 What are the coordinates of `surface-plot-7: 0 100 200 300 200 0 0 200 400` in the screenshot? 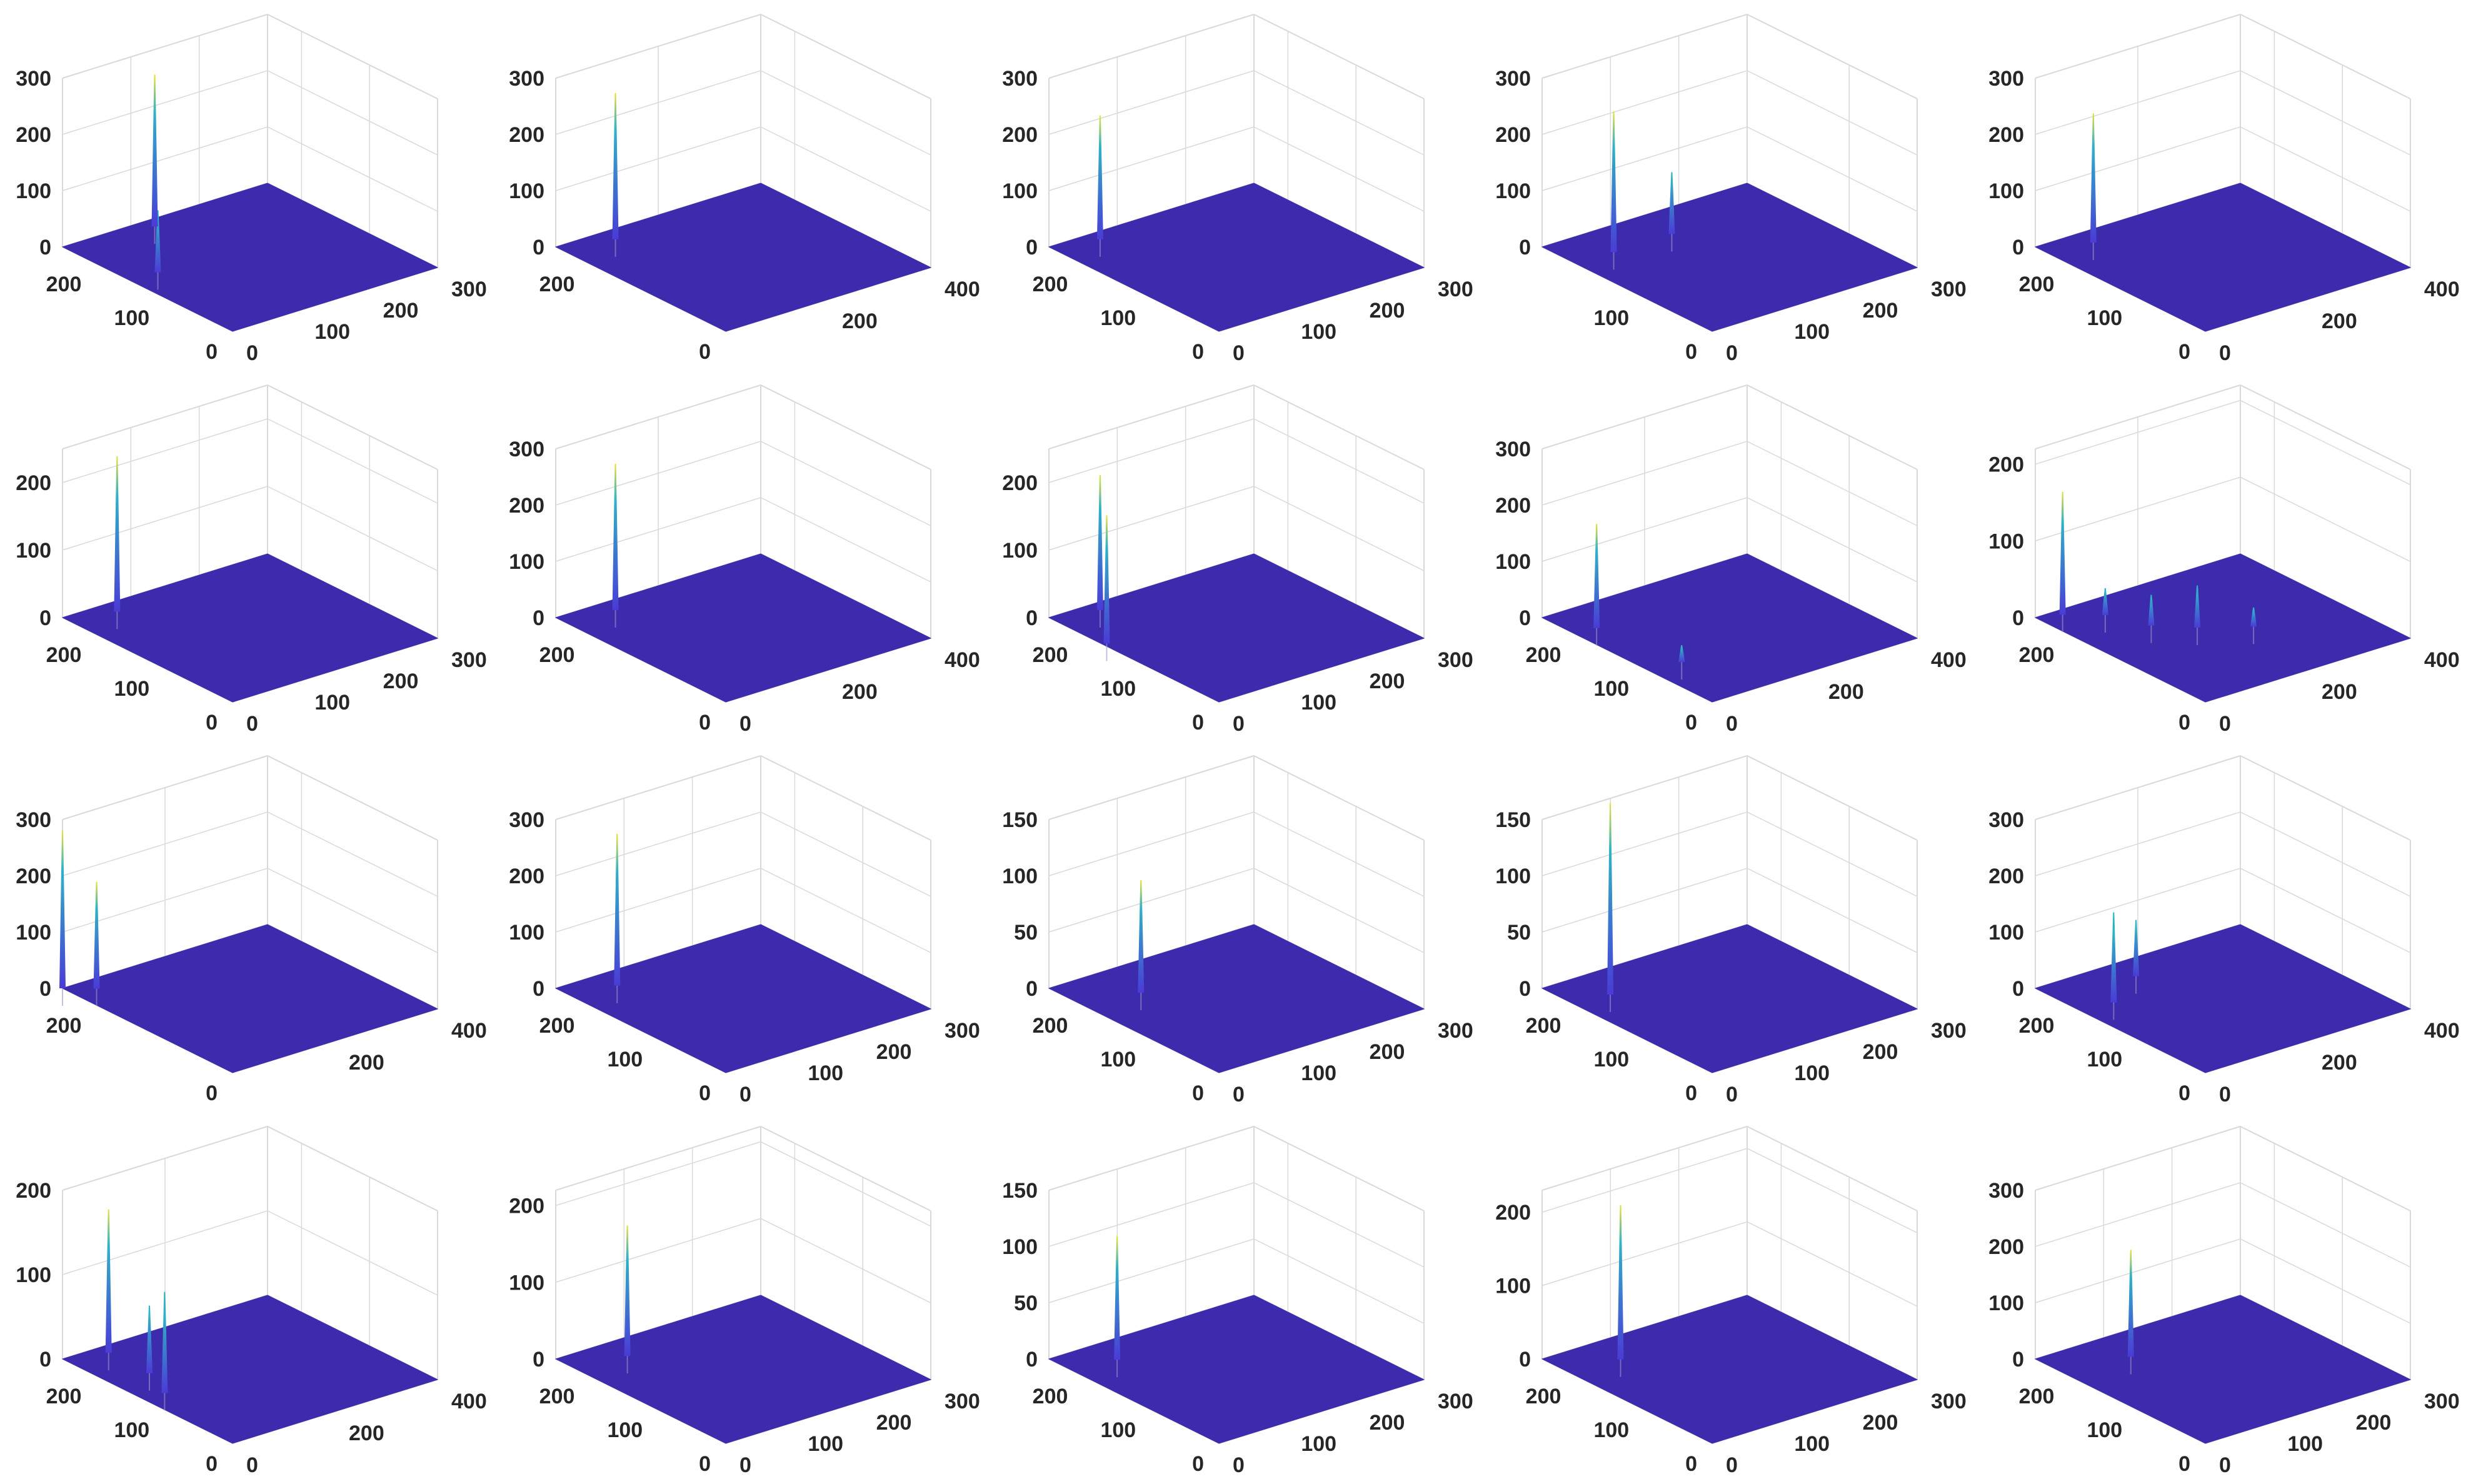 It's located at (739, 556).